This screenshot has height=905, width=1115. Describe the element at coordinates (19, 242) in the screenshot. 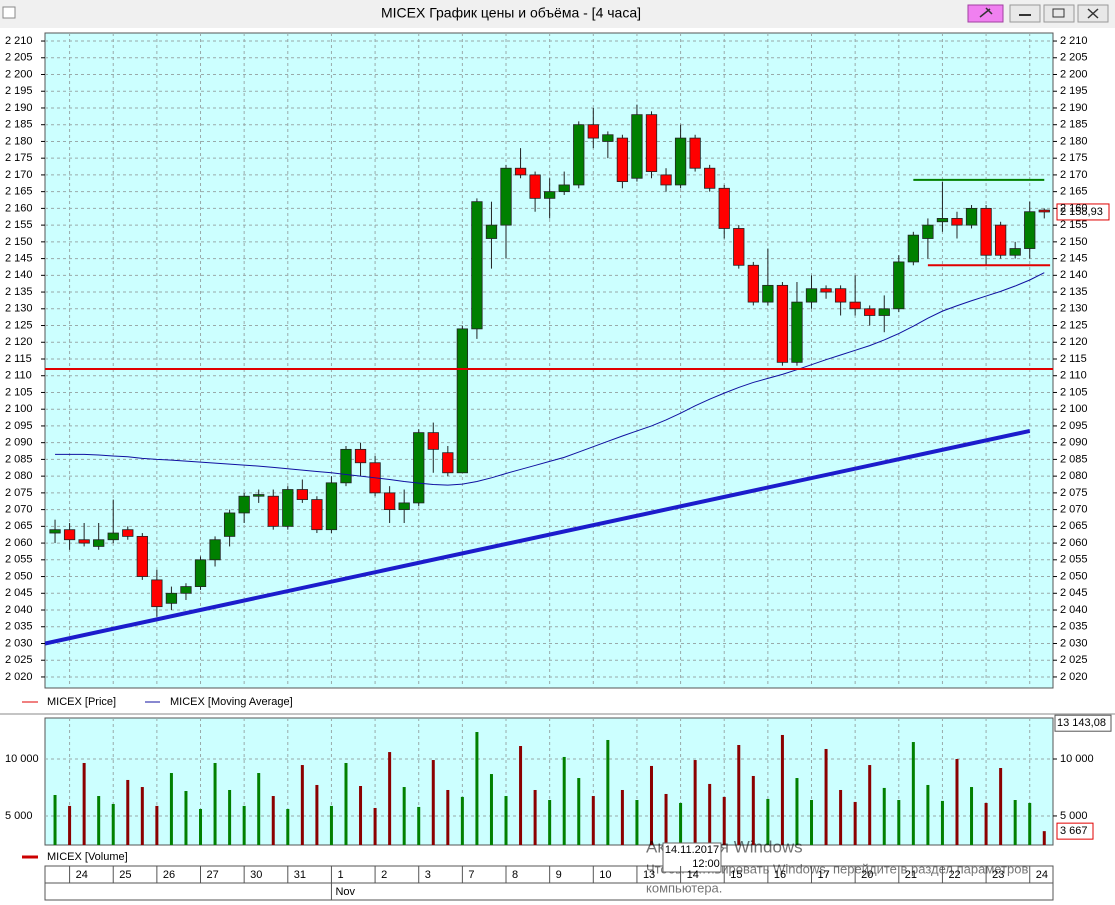

I see `y-tick-label: 2 150` at that location.